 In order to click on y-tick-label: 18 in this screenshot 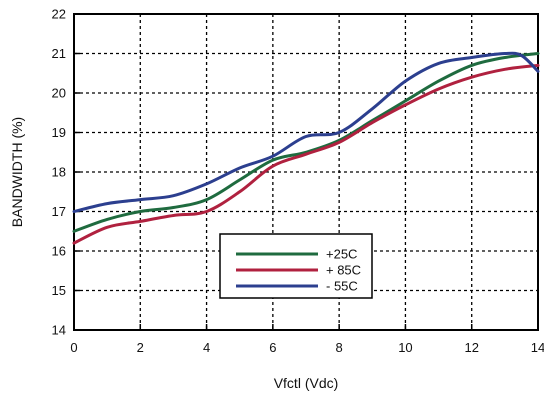, I will do `click(59, 172)`.